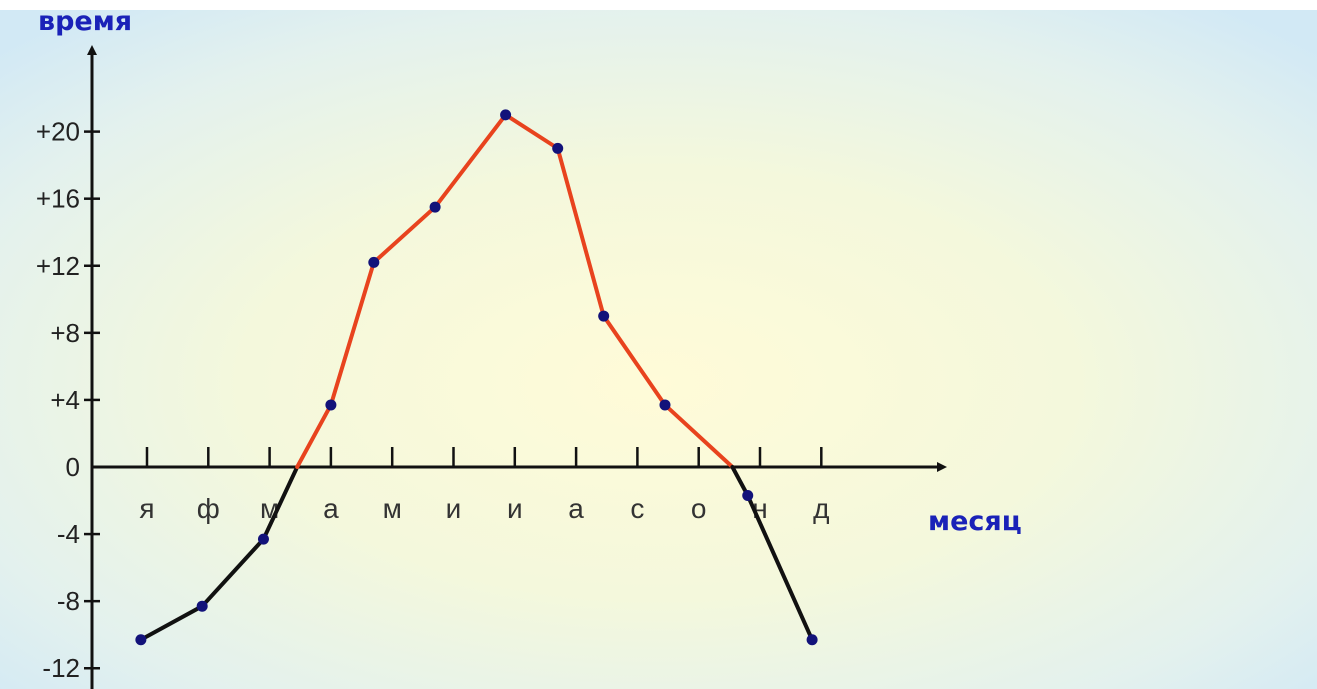 The height and width of the screenshot is (689, 1317). I want to click on y-tick-label: +4, so click(65, 400).